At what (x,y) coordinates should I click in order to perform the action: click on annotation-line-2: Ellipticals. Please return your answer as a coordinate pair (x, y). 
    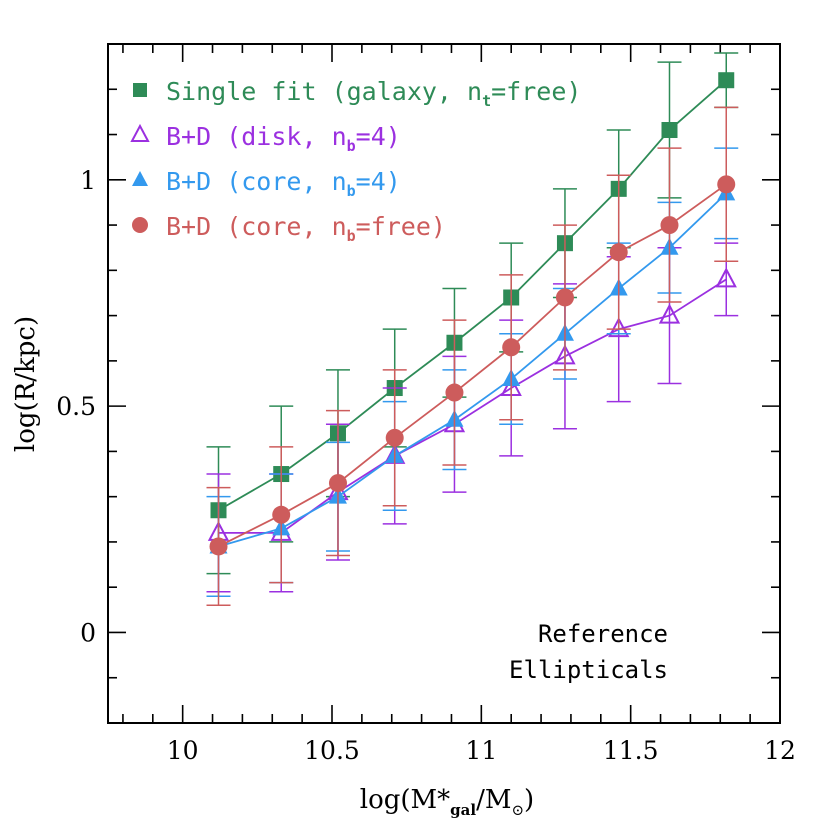
    Looking at the image, I should click on (588, 670).